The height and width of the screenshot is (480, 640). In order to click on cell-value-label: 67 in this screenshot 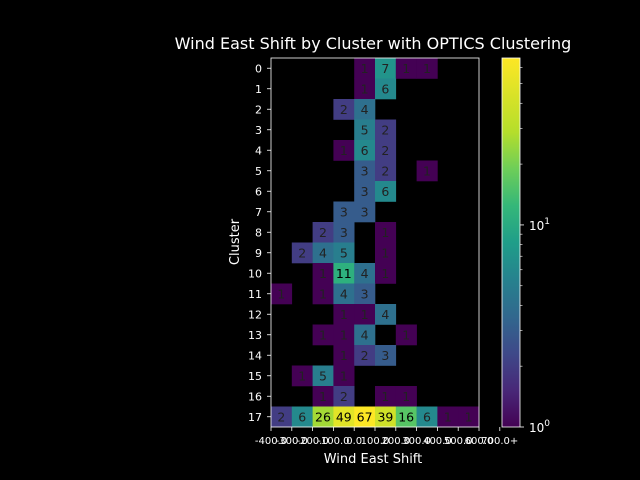, I will do `click(365, 416)`.